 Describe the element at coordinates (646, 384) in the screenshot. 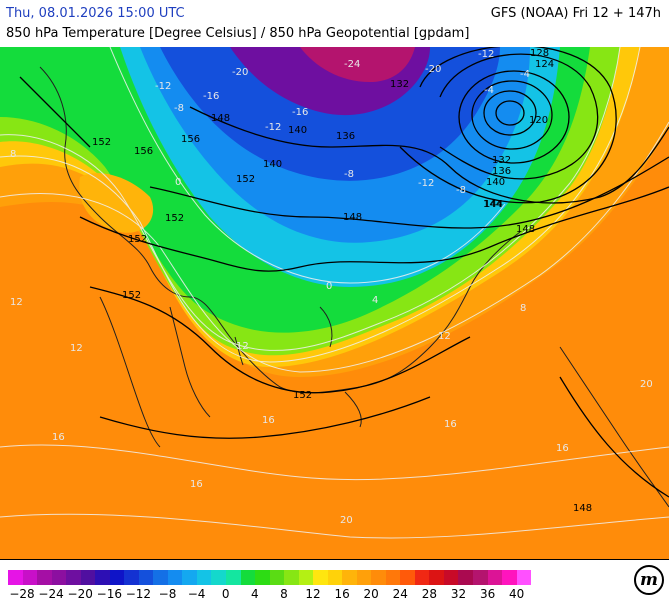

I see `isotherm-label: 20` at that location.